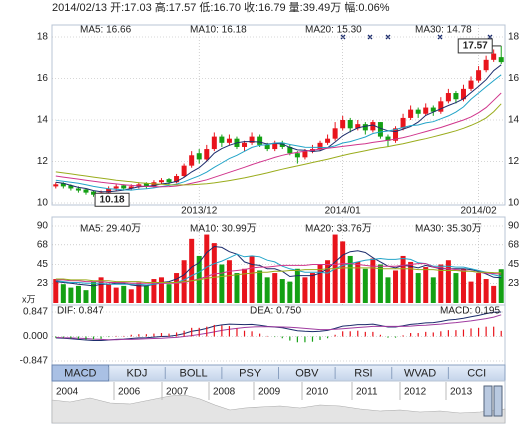 This screenshot has width=521, height=427. I want to click on tab: CCI, so click(476, 373).